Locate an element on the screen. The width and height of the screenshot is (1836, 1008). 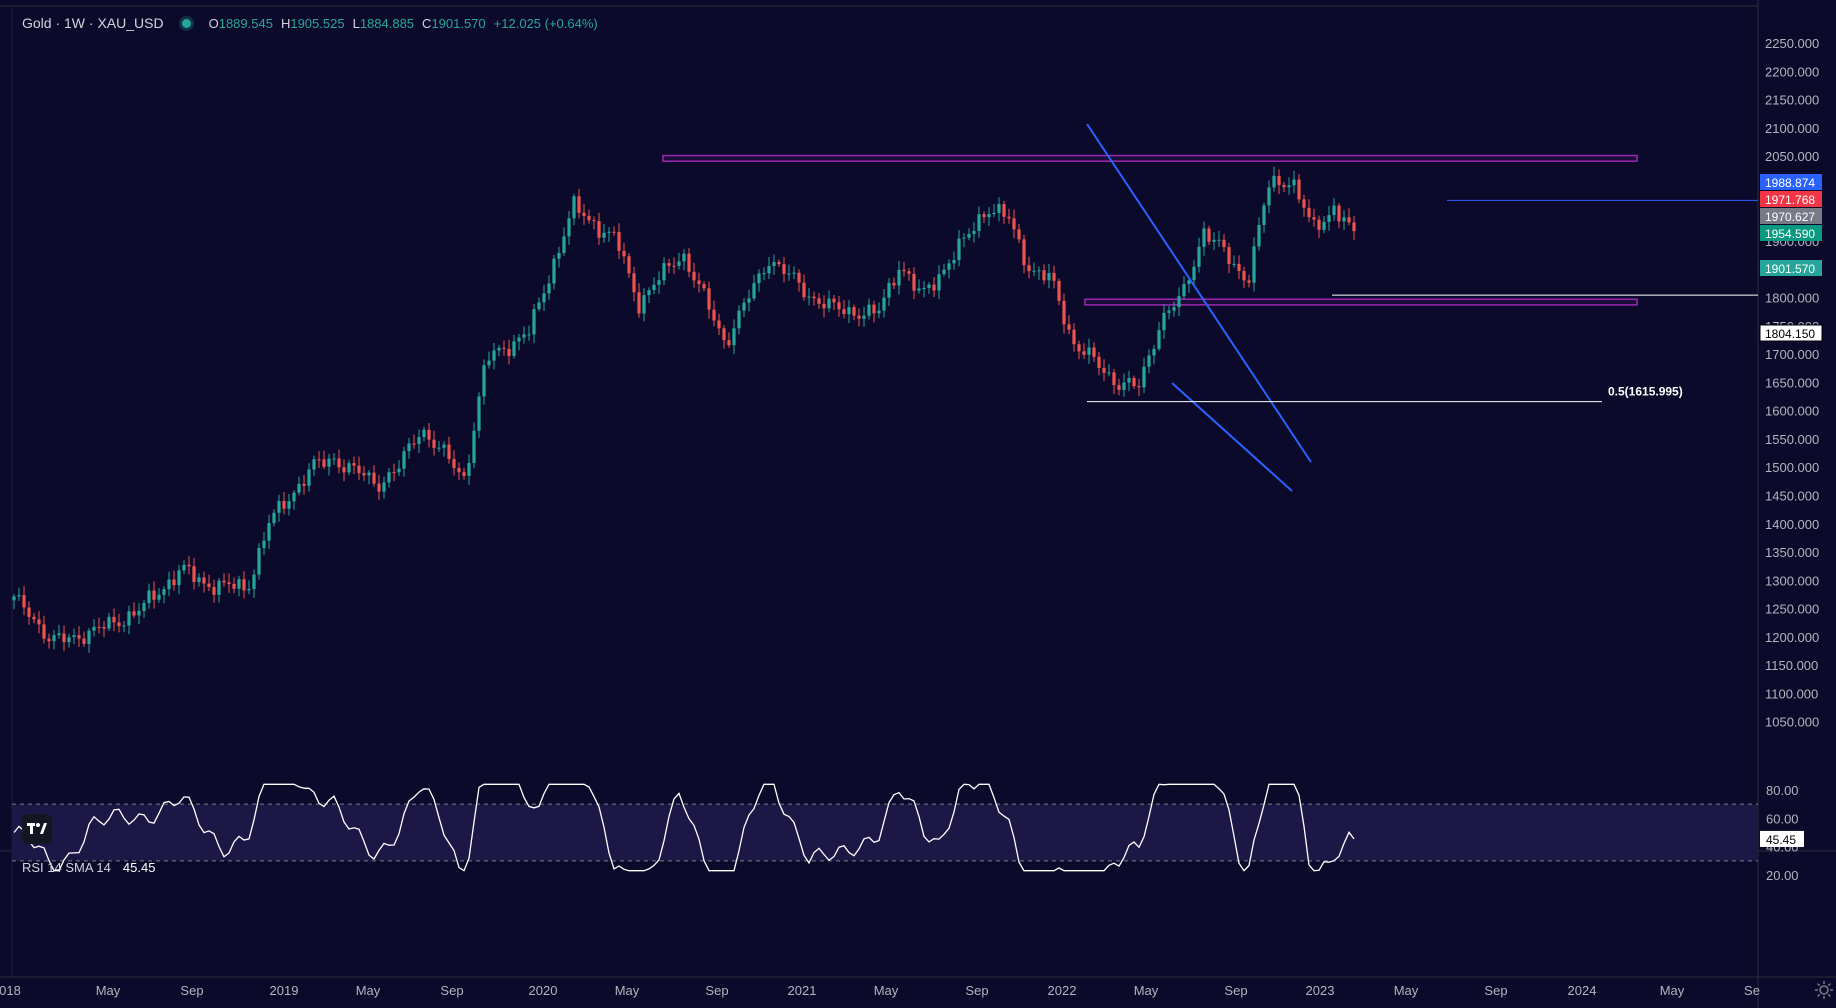
time-label: Sep is located at coordinates (191, 990).